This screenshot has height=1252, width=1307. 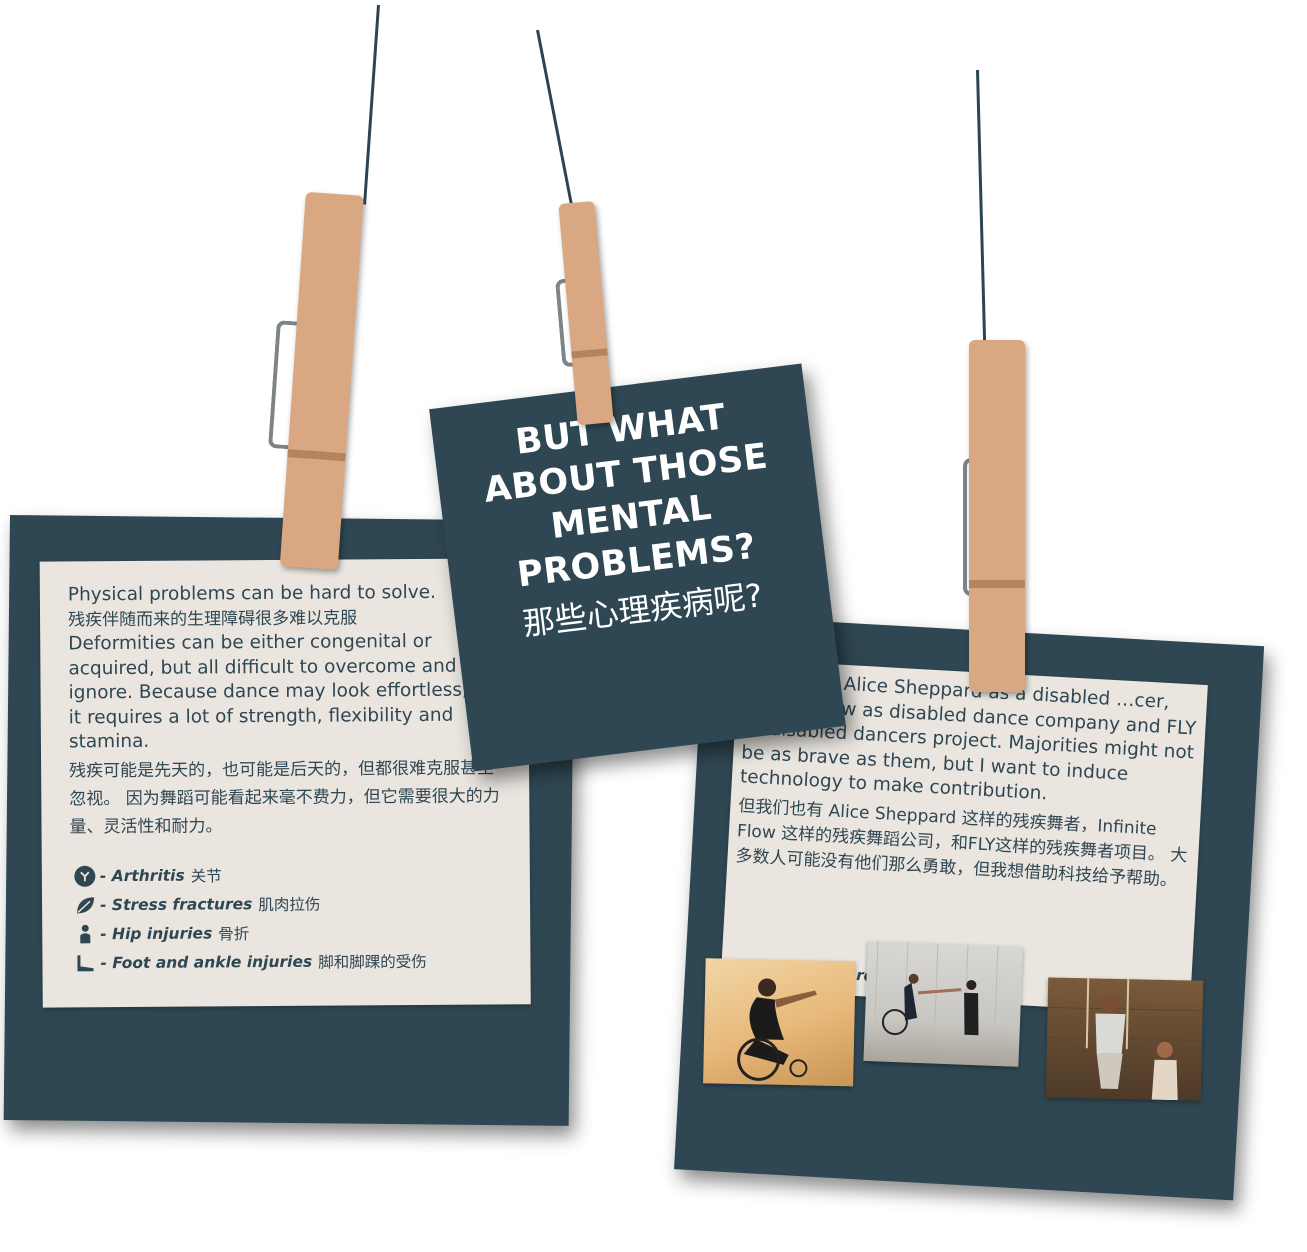 What do you see at coordinates (250, 903) in the screenshot?
I see `legend-item-stress-fractures: - Stress fractures 肌肉拉伤` at bounding box center [250, 903].